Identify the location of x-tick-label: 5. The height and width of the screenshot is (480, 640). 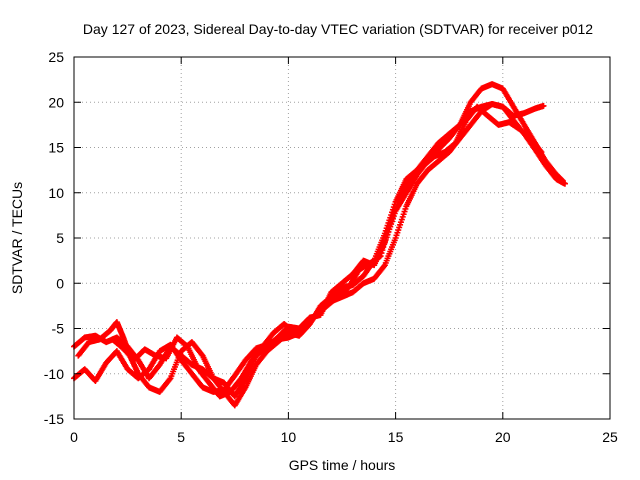
(181, 437).